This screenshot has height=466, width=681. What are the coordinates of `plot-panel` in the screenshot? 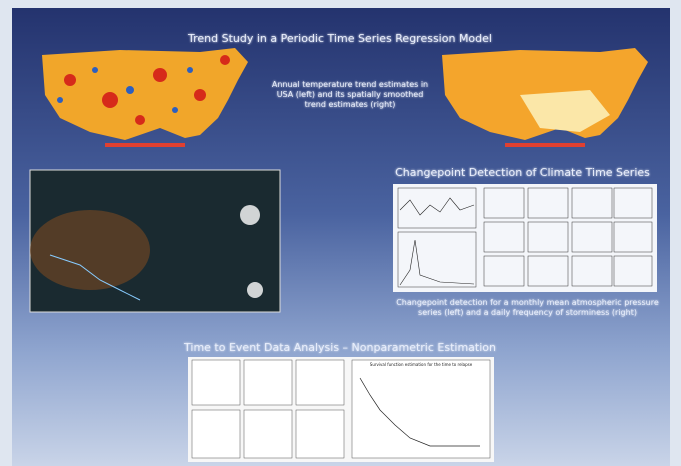 It's located at (525, 238).